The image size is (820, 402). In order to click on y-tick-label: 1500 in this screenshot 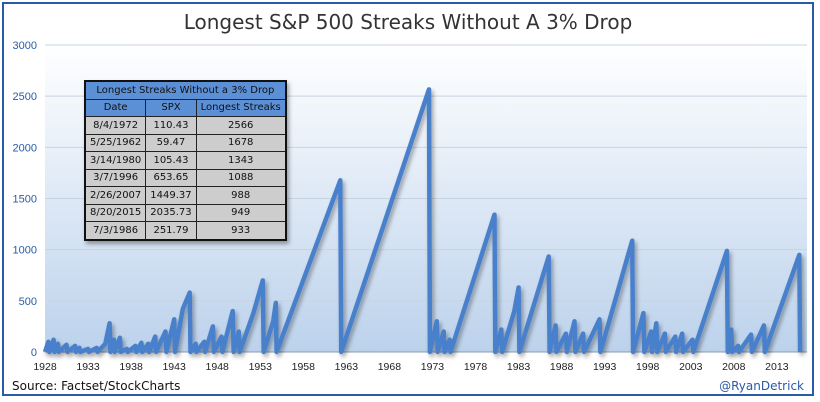, I will do `click(25, 200)`.